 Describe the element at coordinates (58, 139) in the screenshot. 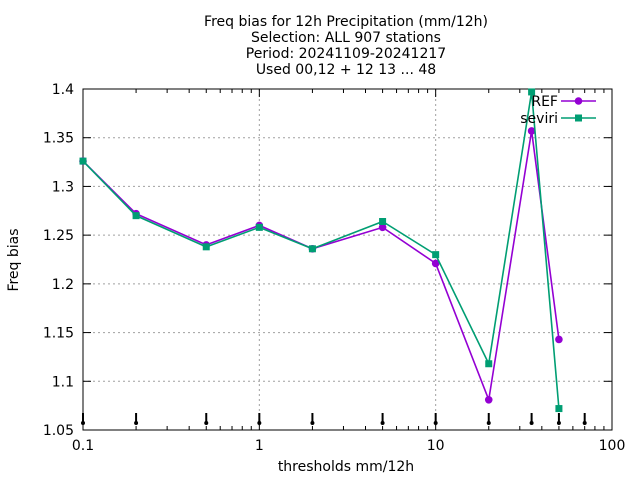

I see `y-tick-label: 1.35` at that location.